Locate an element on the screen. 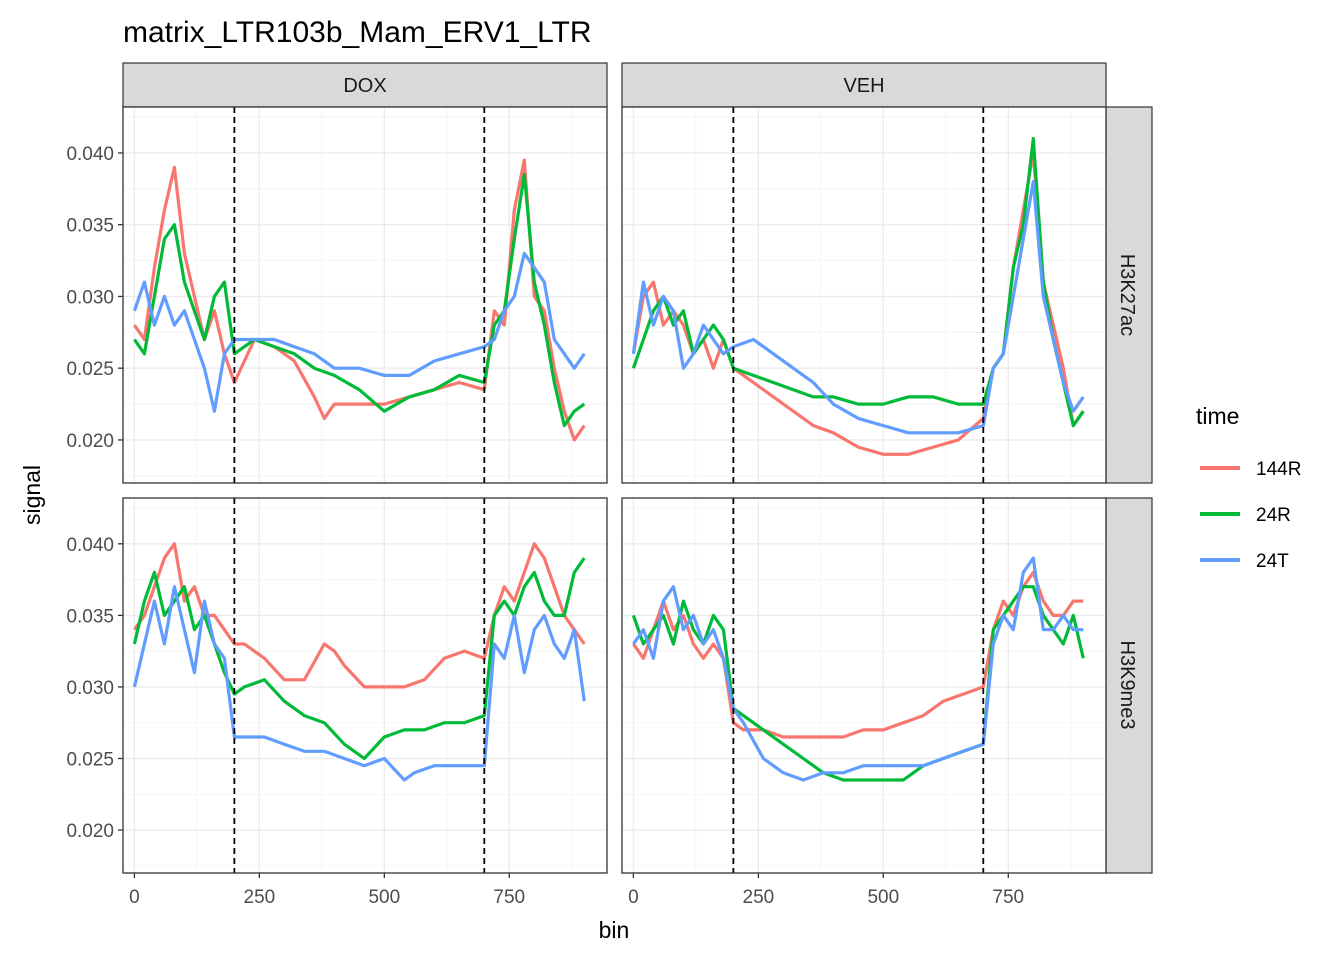 Image resolution: width=1344 pixels, height=960 pixels. panel-background is located at coordinates (864, 685).